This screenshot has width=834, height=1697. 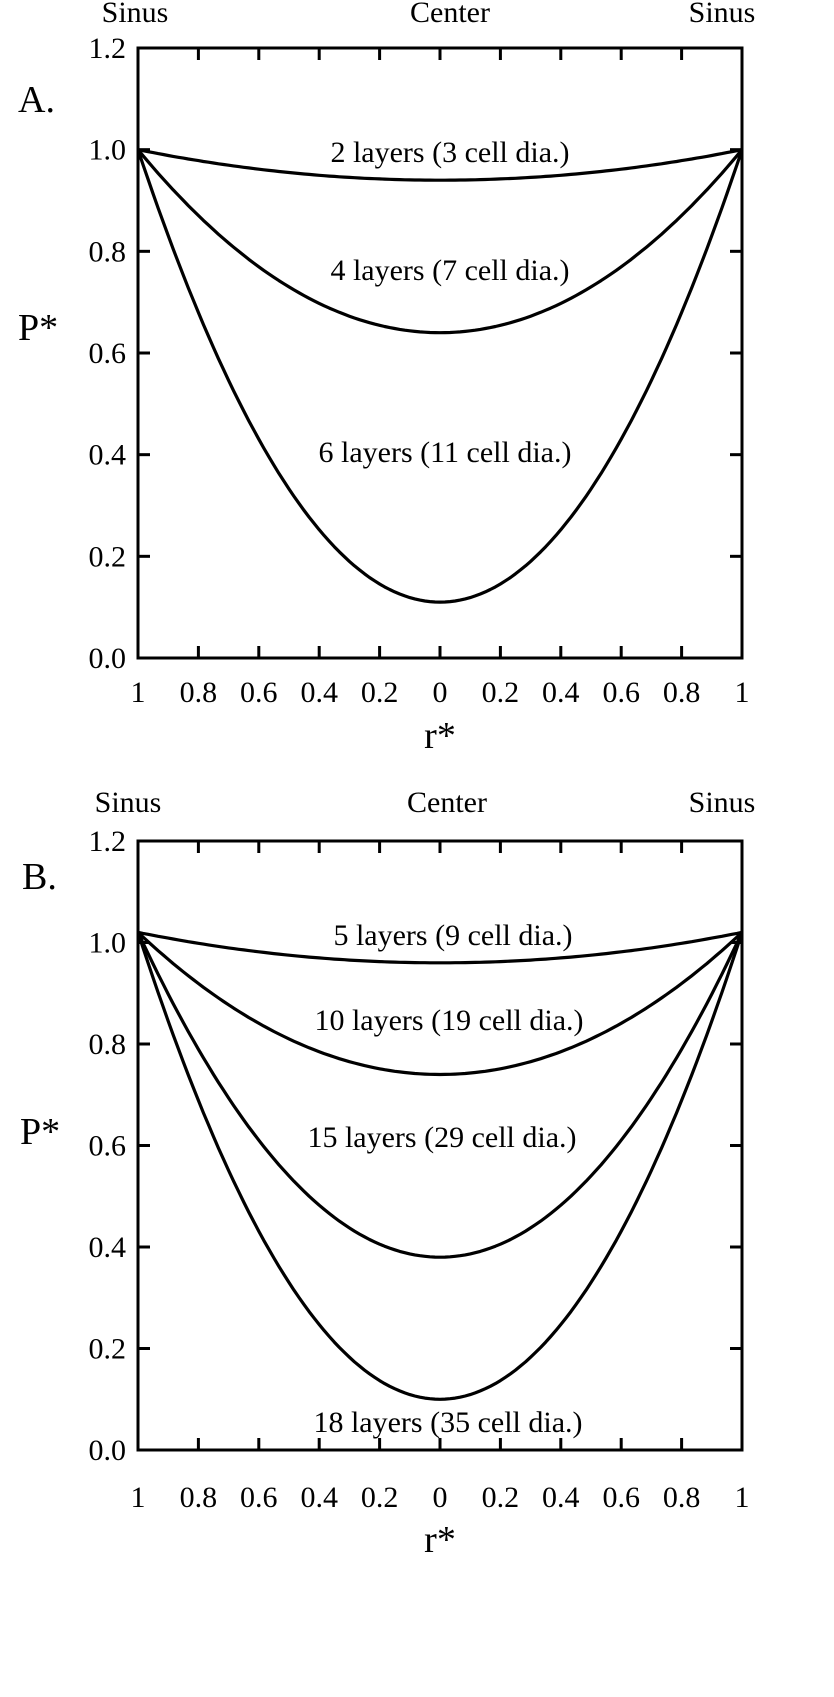 I want to click on series-label-2: 4 layers (7 cell dia.), so click(x=449, y=270).